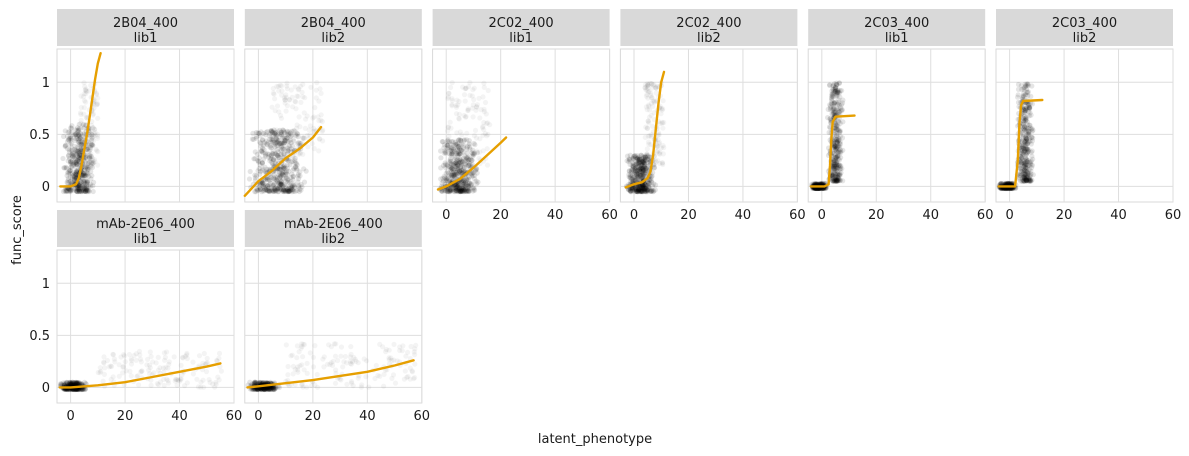 Image resolution: width=1189 pixels, height=456 pixels. I want to click on x-tick-label: 20, so click(1064, 215).